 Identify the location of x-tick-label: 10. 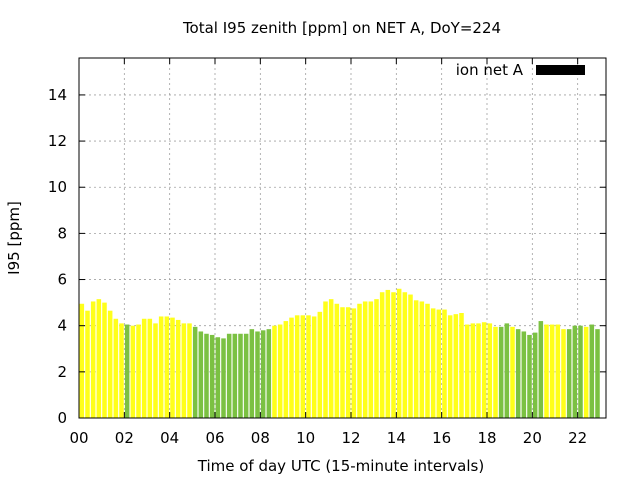
(305, 438).